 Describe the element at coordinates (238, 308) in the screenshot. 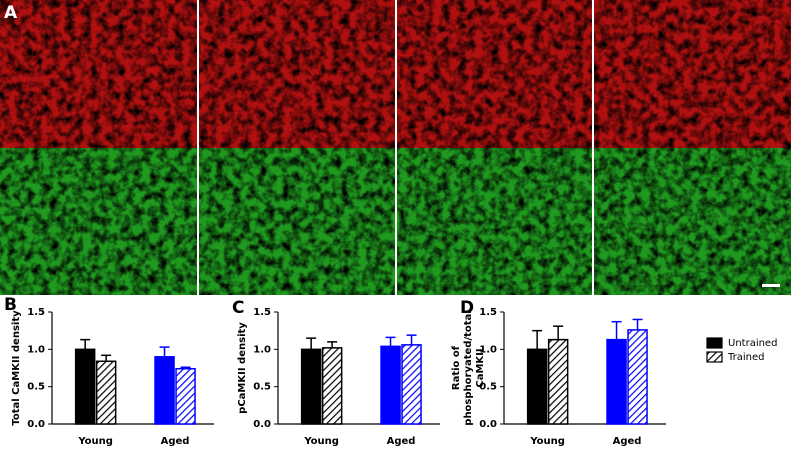

I see `panel-label: C` at that location.